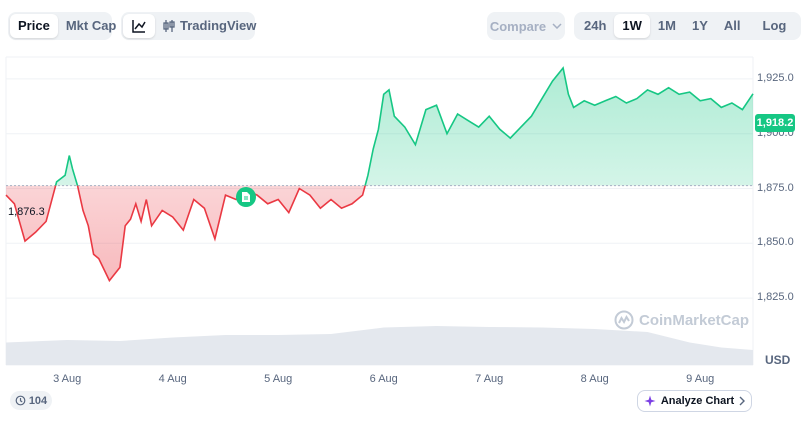  I want to click on log-scale-toggle: Log, so click(774, 25).